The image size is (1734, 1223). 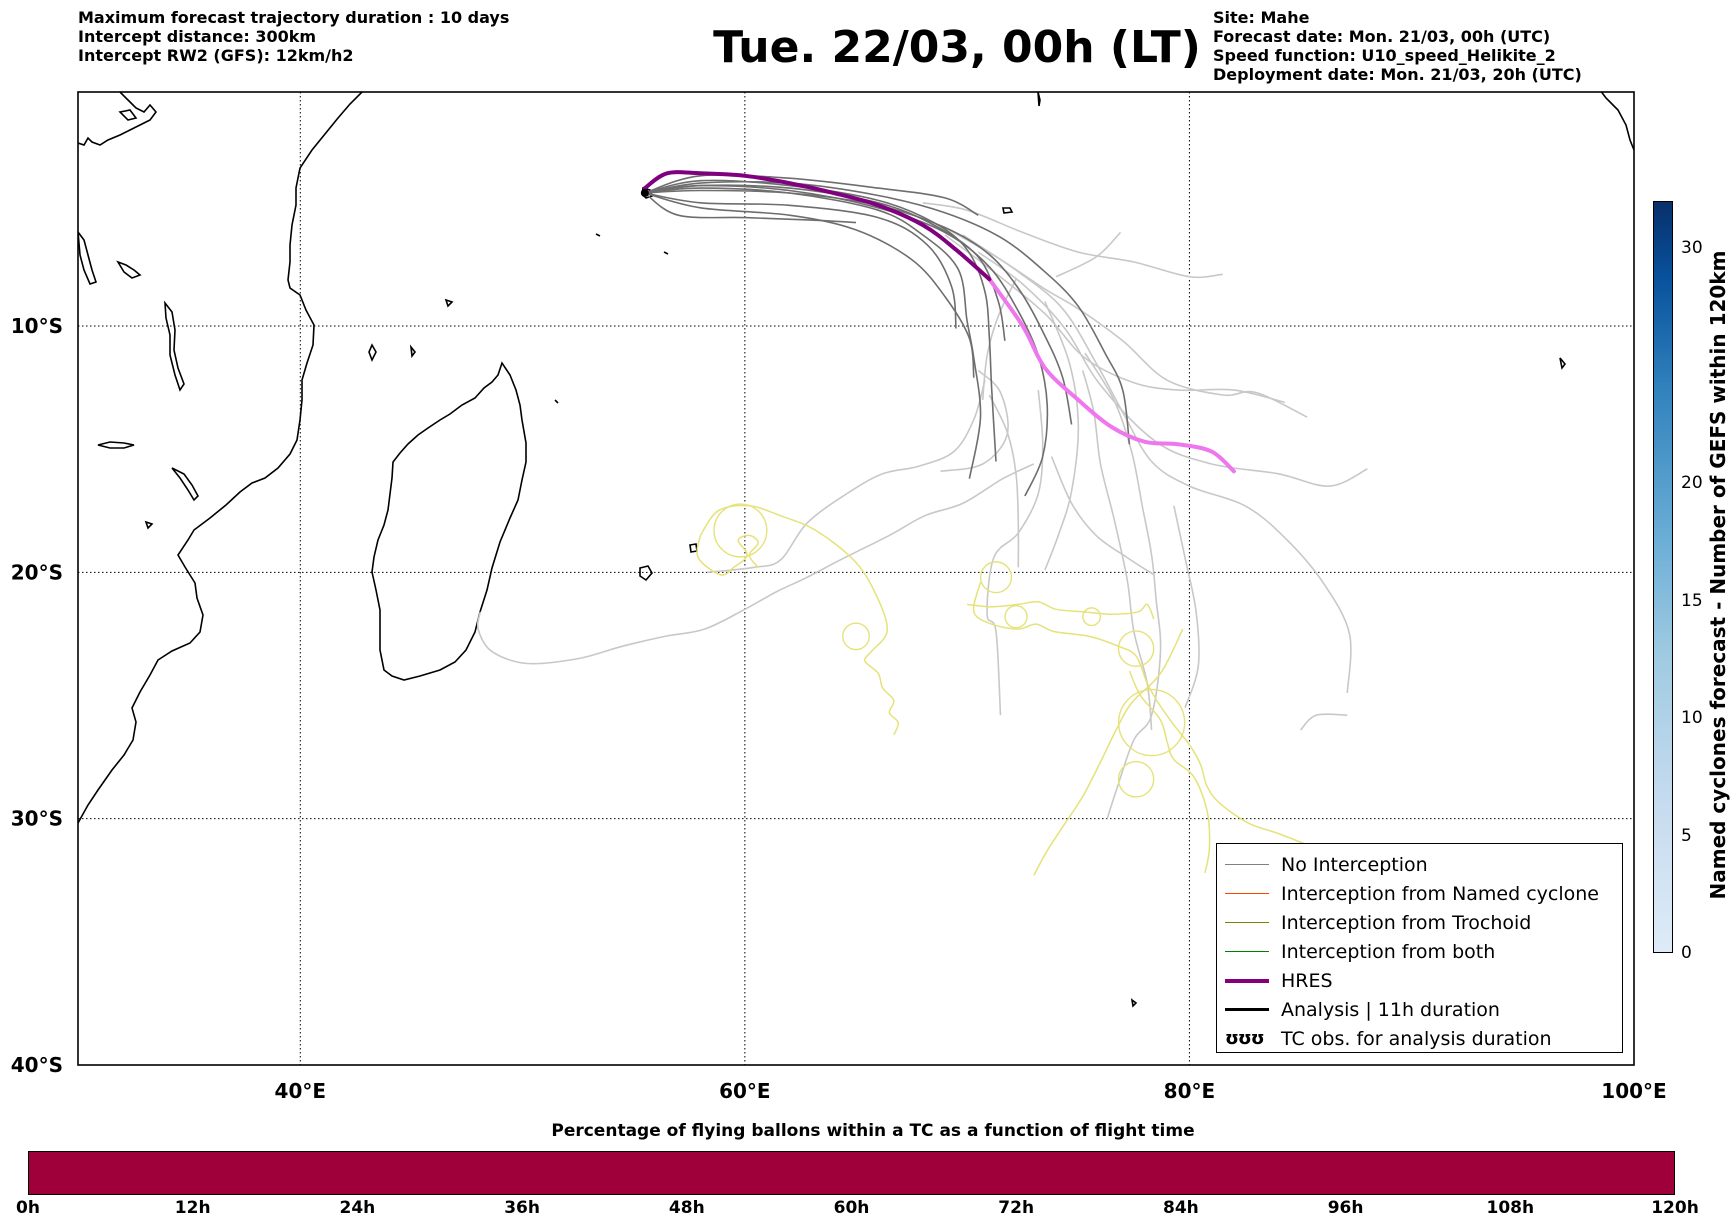 I want to click on header-left-line: Intercept RW2 (GFS): 12km/h2, so click(x=216, y=55).